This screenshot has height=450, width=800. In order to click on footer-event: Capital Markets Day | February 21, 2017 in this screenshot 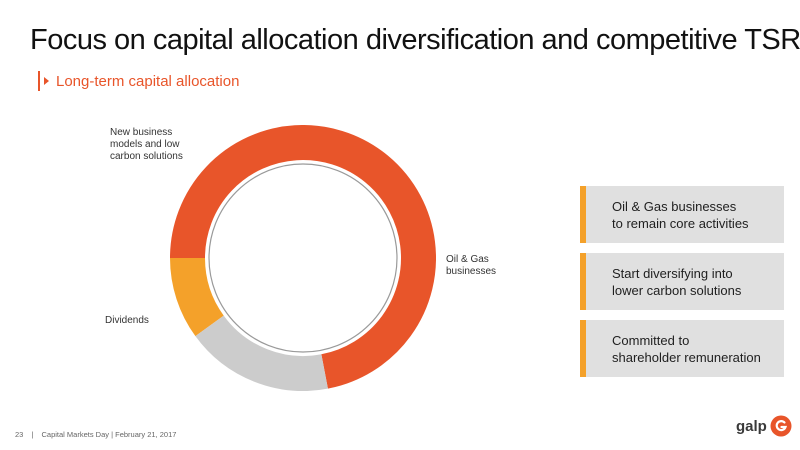, I will do `click(109, 434)`.